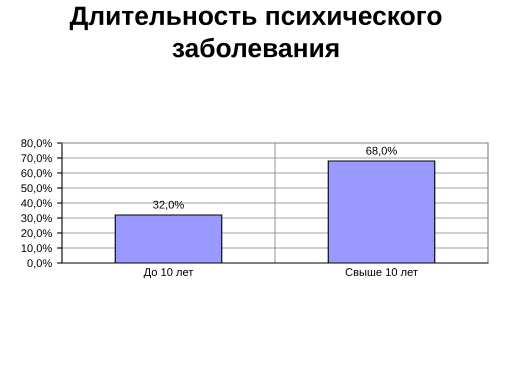  What do you see at coordinates (36, 219) in the screenshot?
I see `y-tick-label: 30,0%` at bounding box center [36, 219].